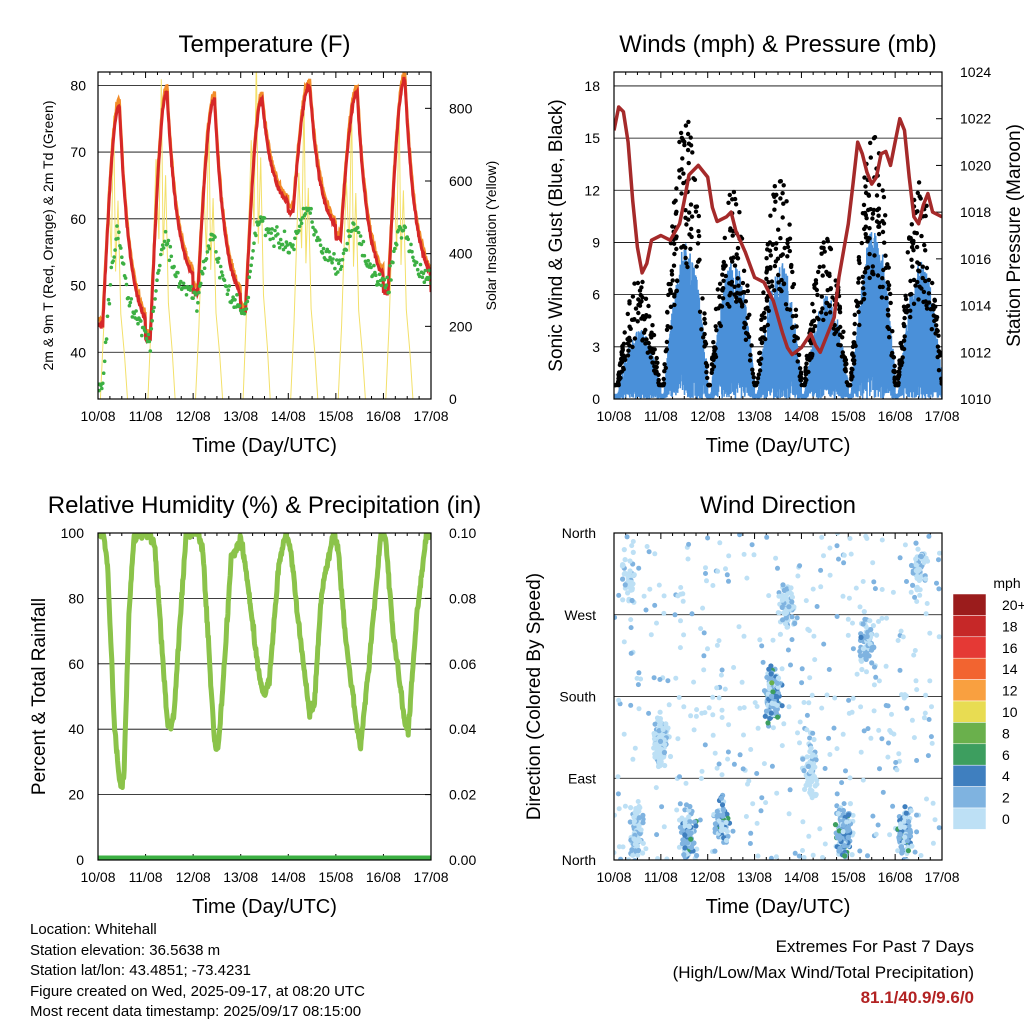  Describe the element at coordinates (264, 696) in the screenshot. I see `humidity-plot-area` at that location.